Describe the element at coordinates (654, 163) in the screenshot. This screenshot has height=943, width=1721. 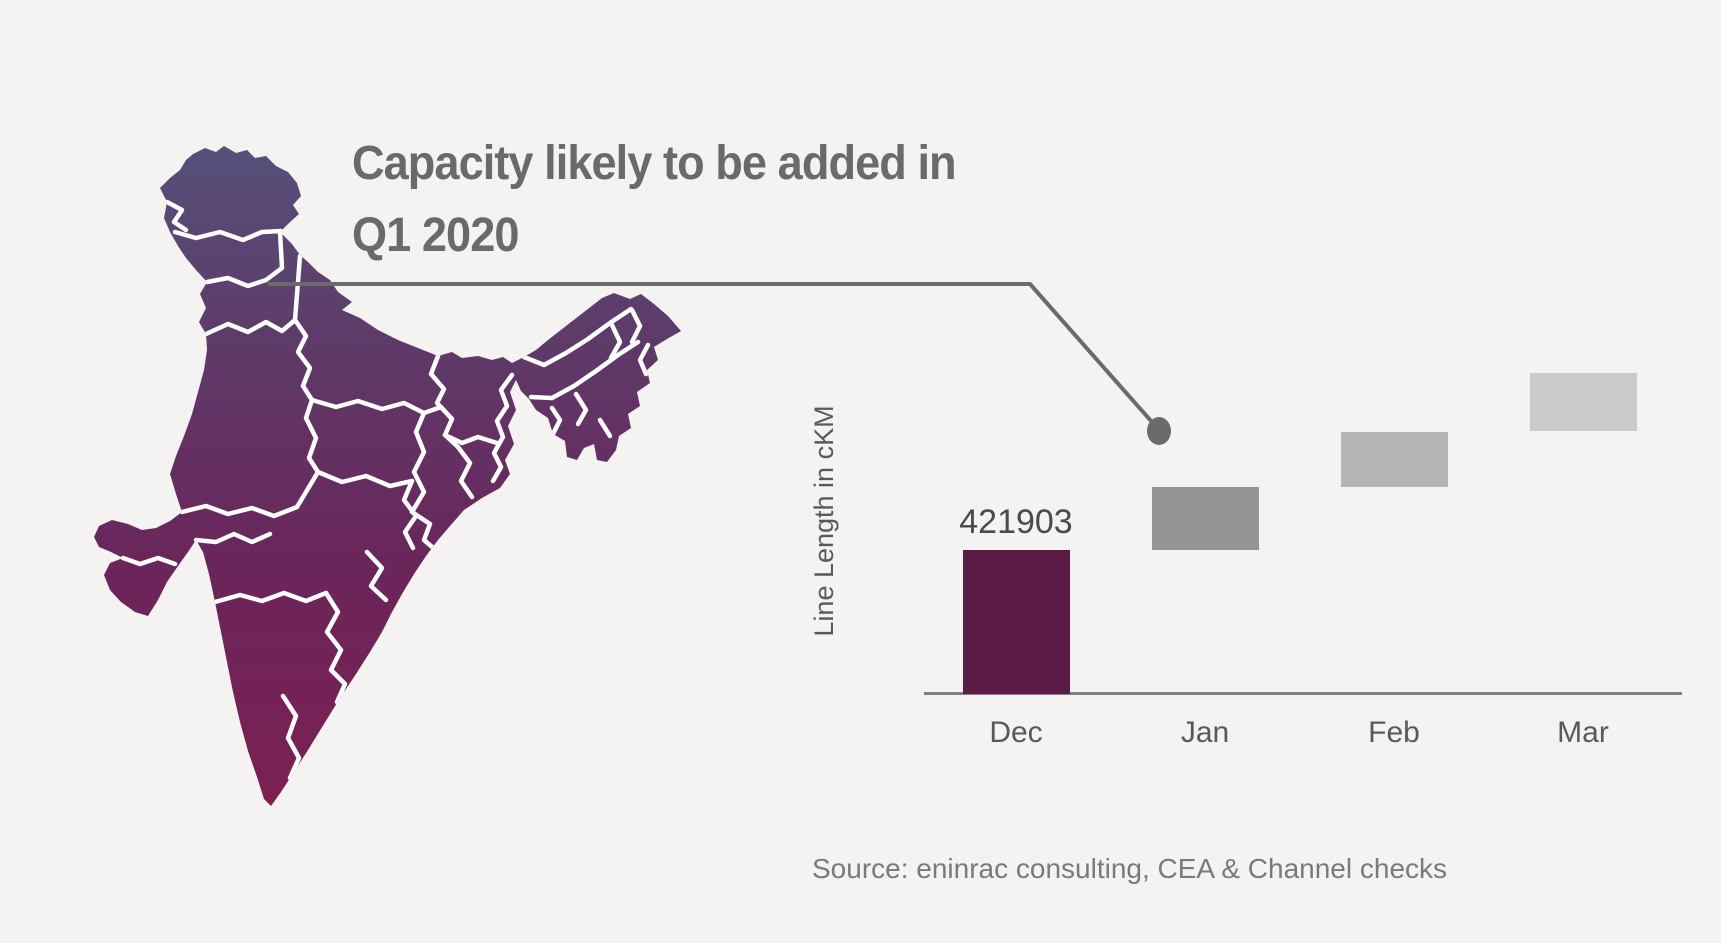
I see `page-title-line-1: Capacity likely to be added in` at that location.